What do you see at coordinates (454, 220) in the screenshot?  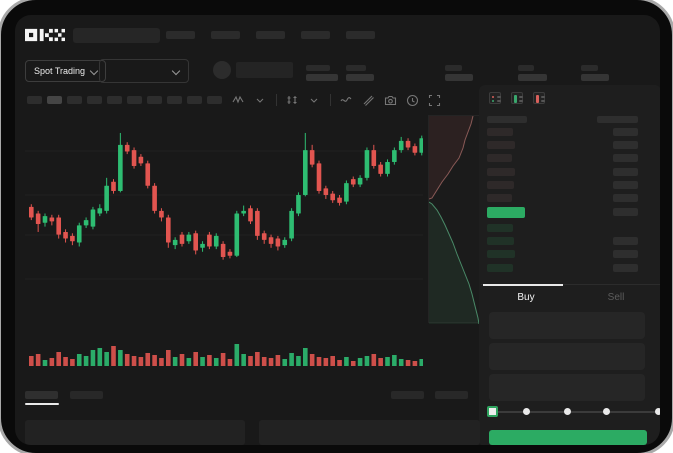 I see `depth-chart` at bounding box center [454, 220].